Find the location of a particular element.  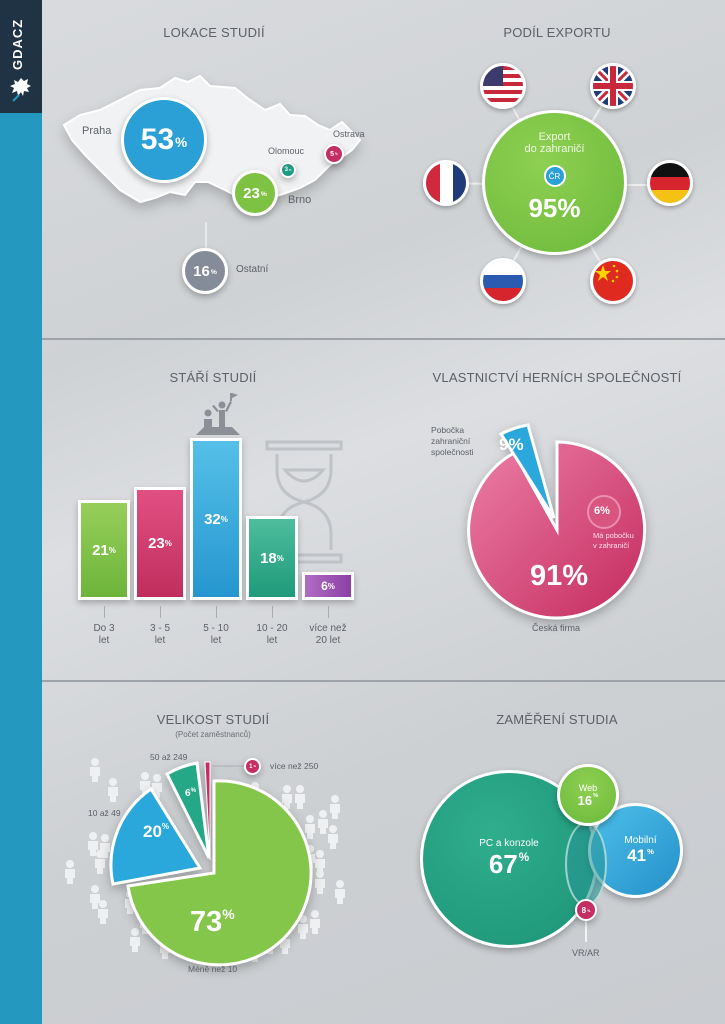

foreign-label: Pobočka zahraniční společnosti is located at coordinates (452, 441).